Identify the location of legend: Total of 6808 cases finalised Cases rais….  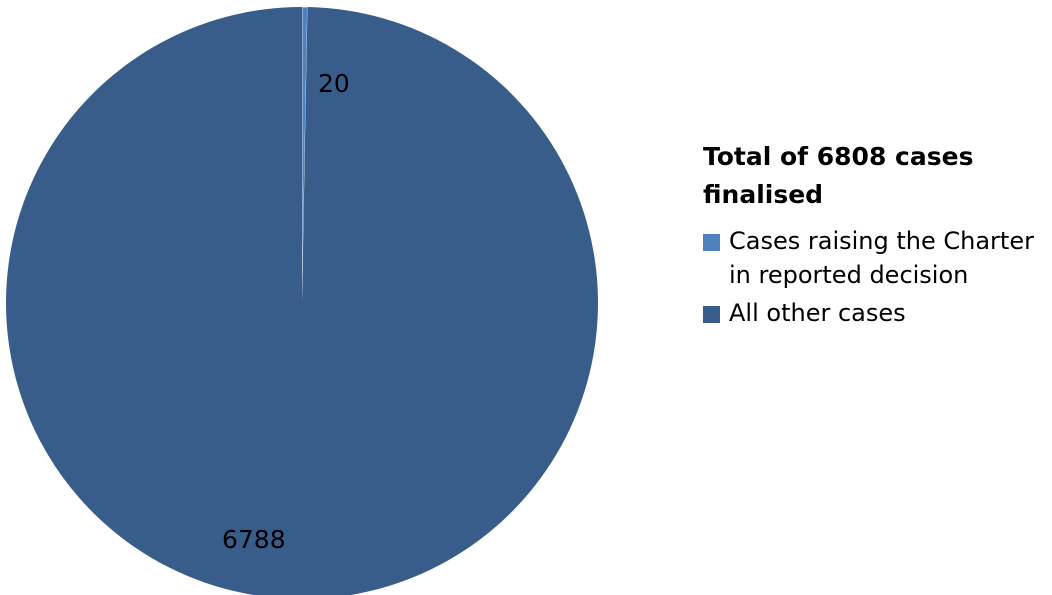
(873, 236).